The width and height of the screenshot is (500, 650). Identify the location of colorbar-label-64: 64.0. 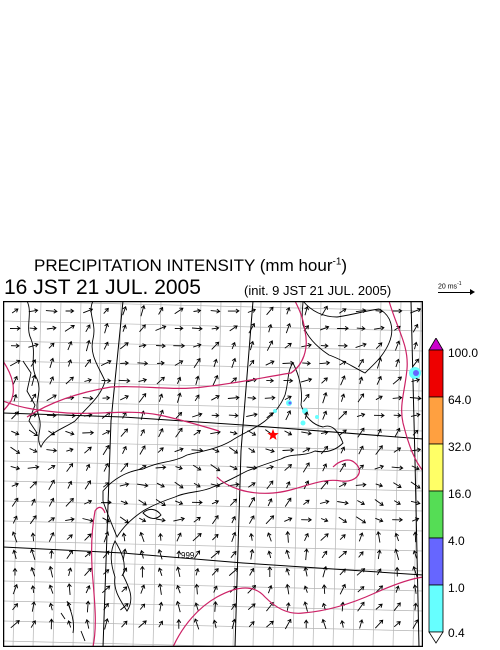
(460, 400).